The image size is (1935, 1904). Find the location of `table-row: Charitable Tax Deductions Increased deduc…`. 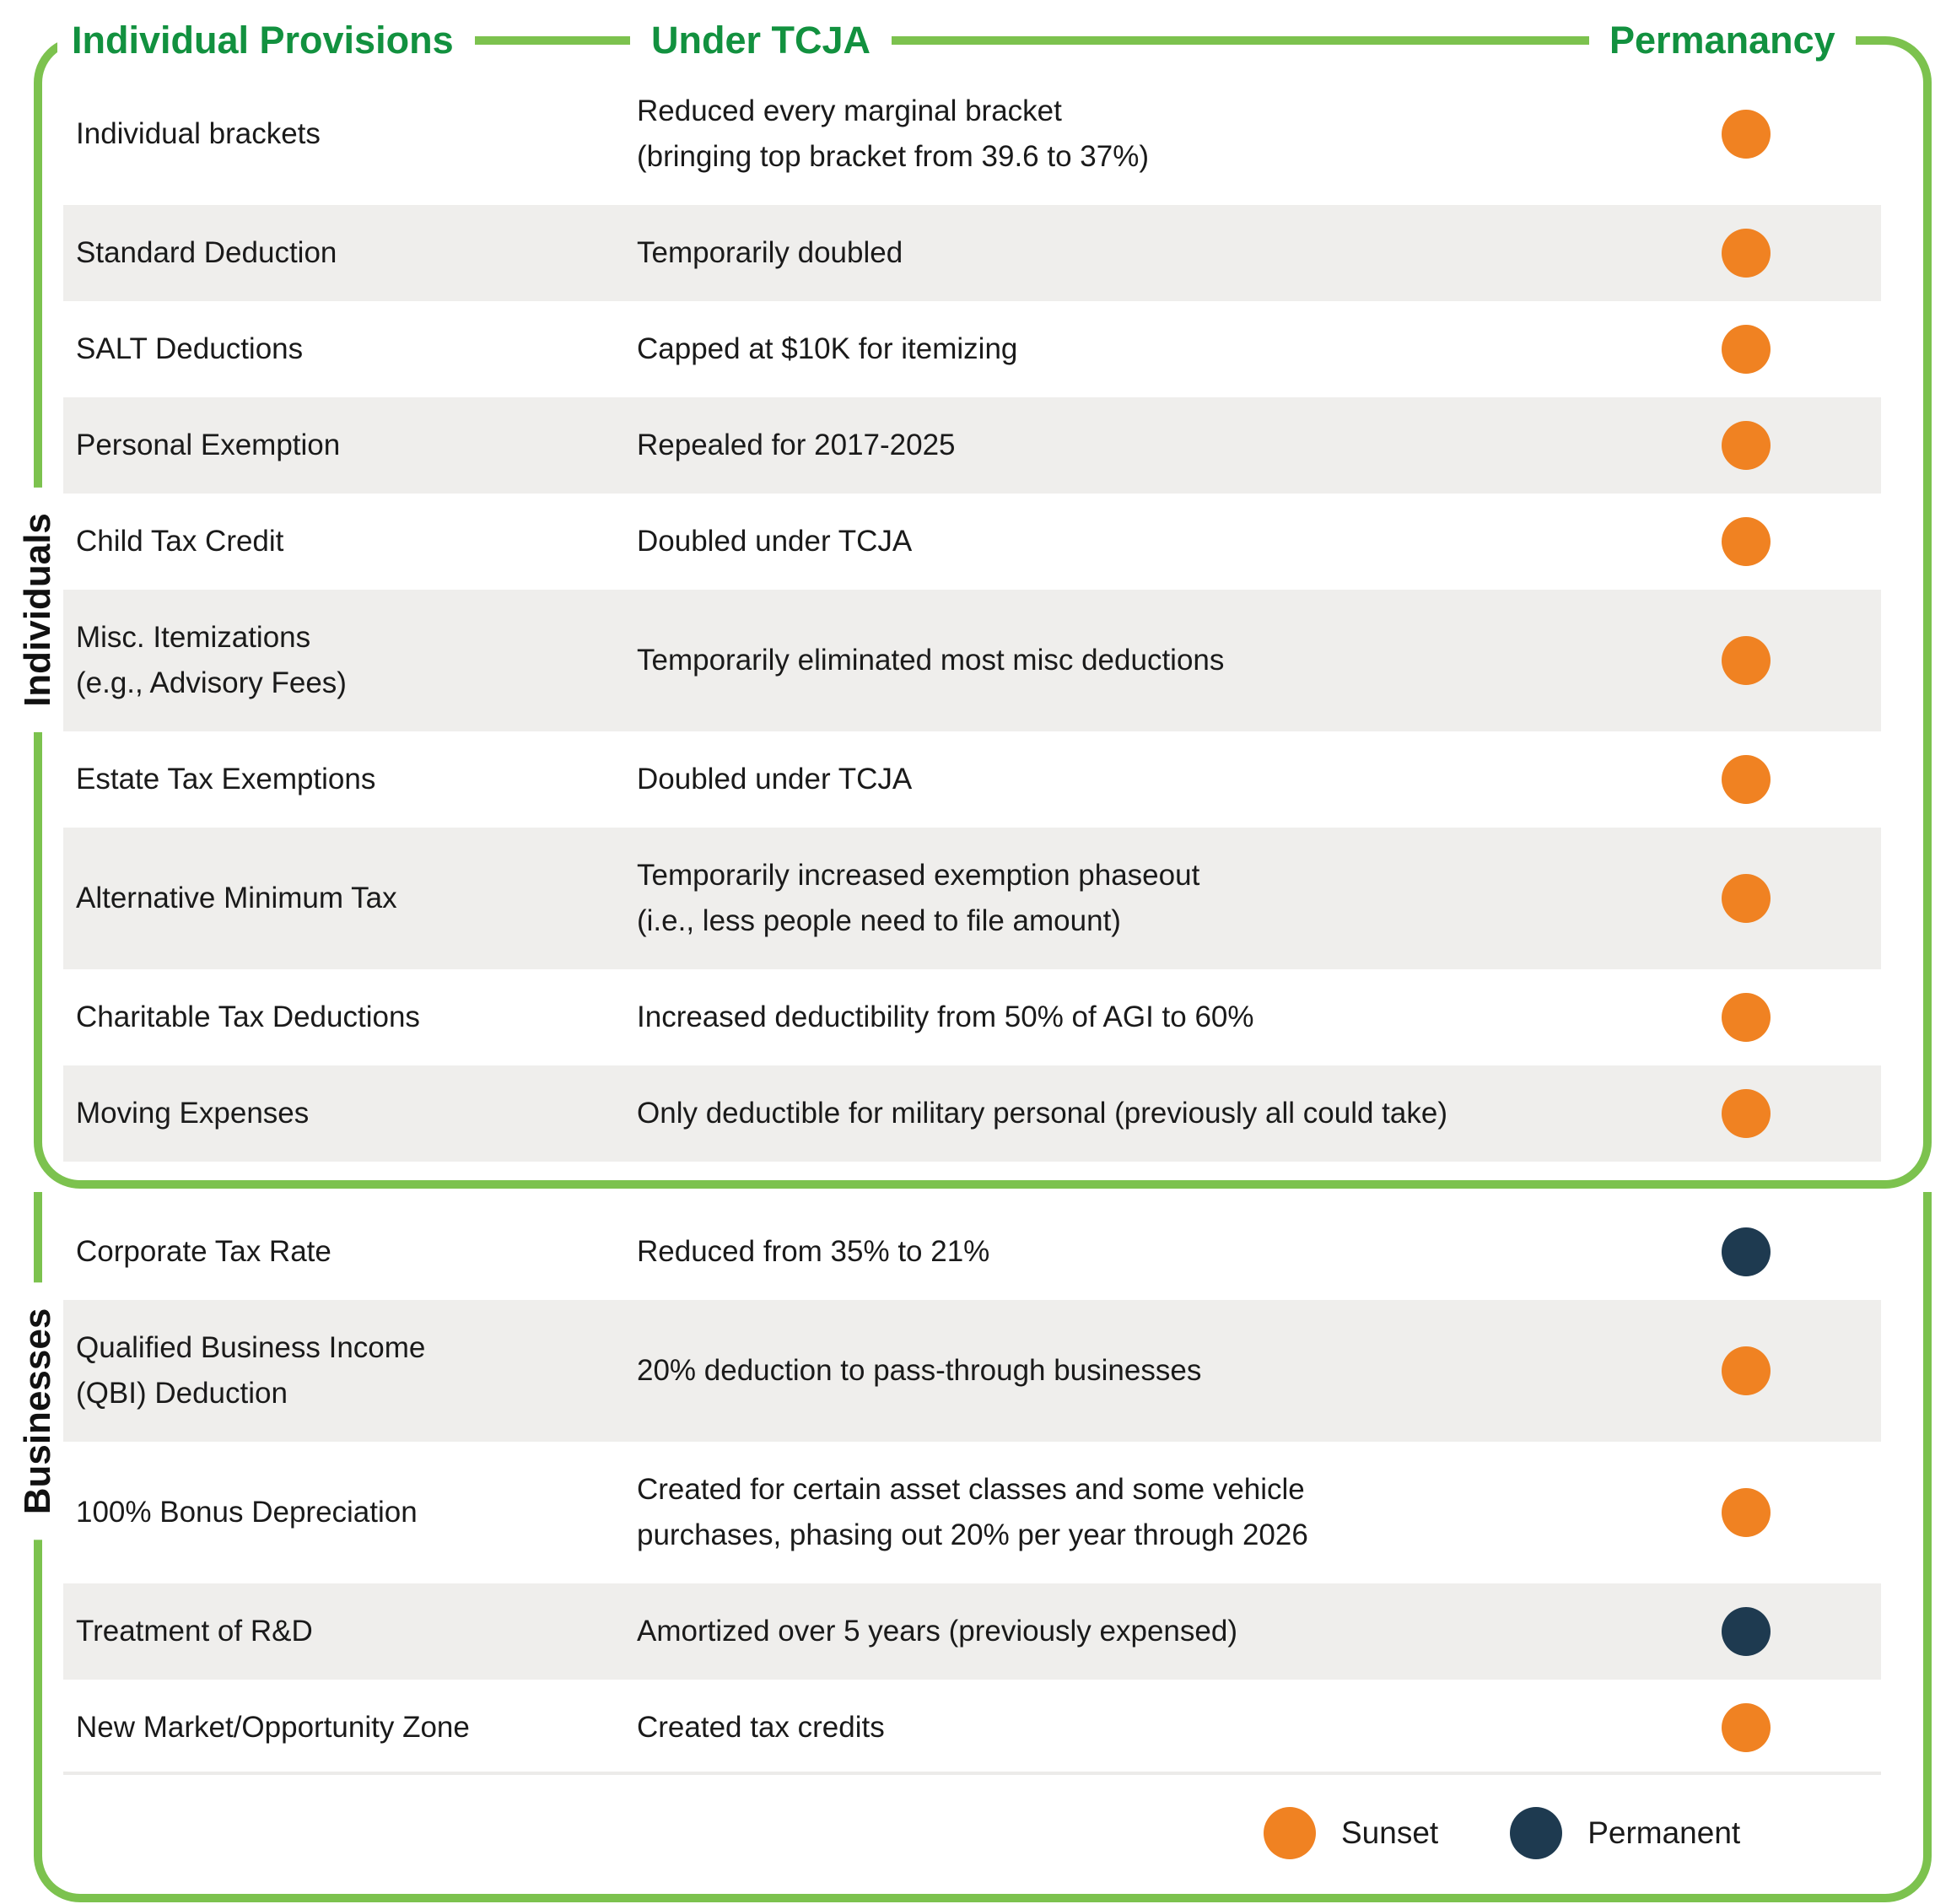

table-row: Charitable Tax Deductions Increased deduc… is located at coordinates (972, 1017).